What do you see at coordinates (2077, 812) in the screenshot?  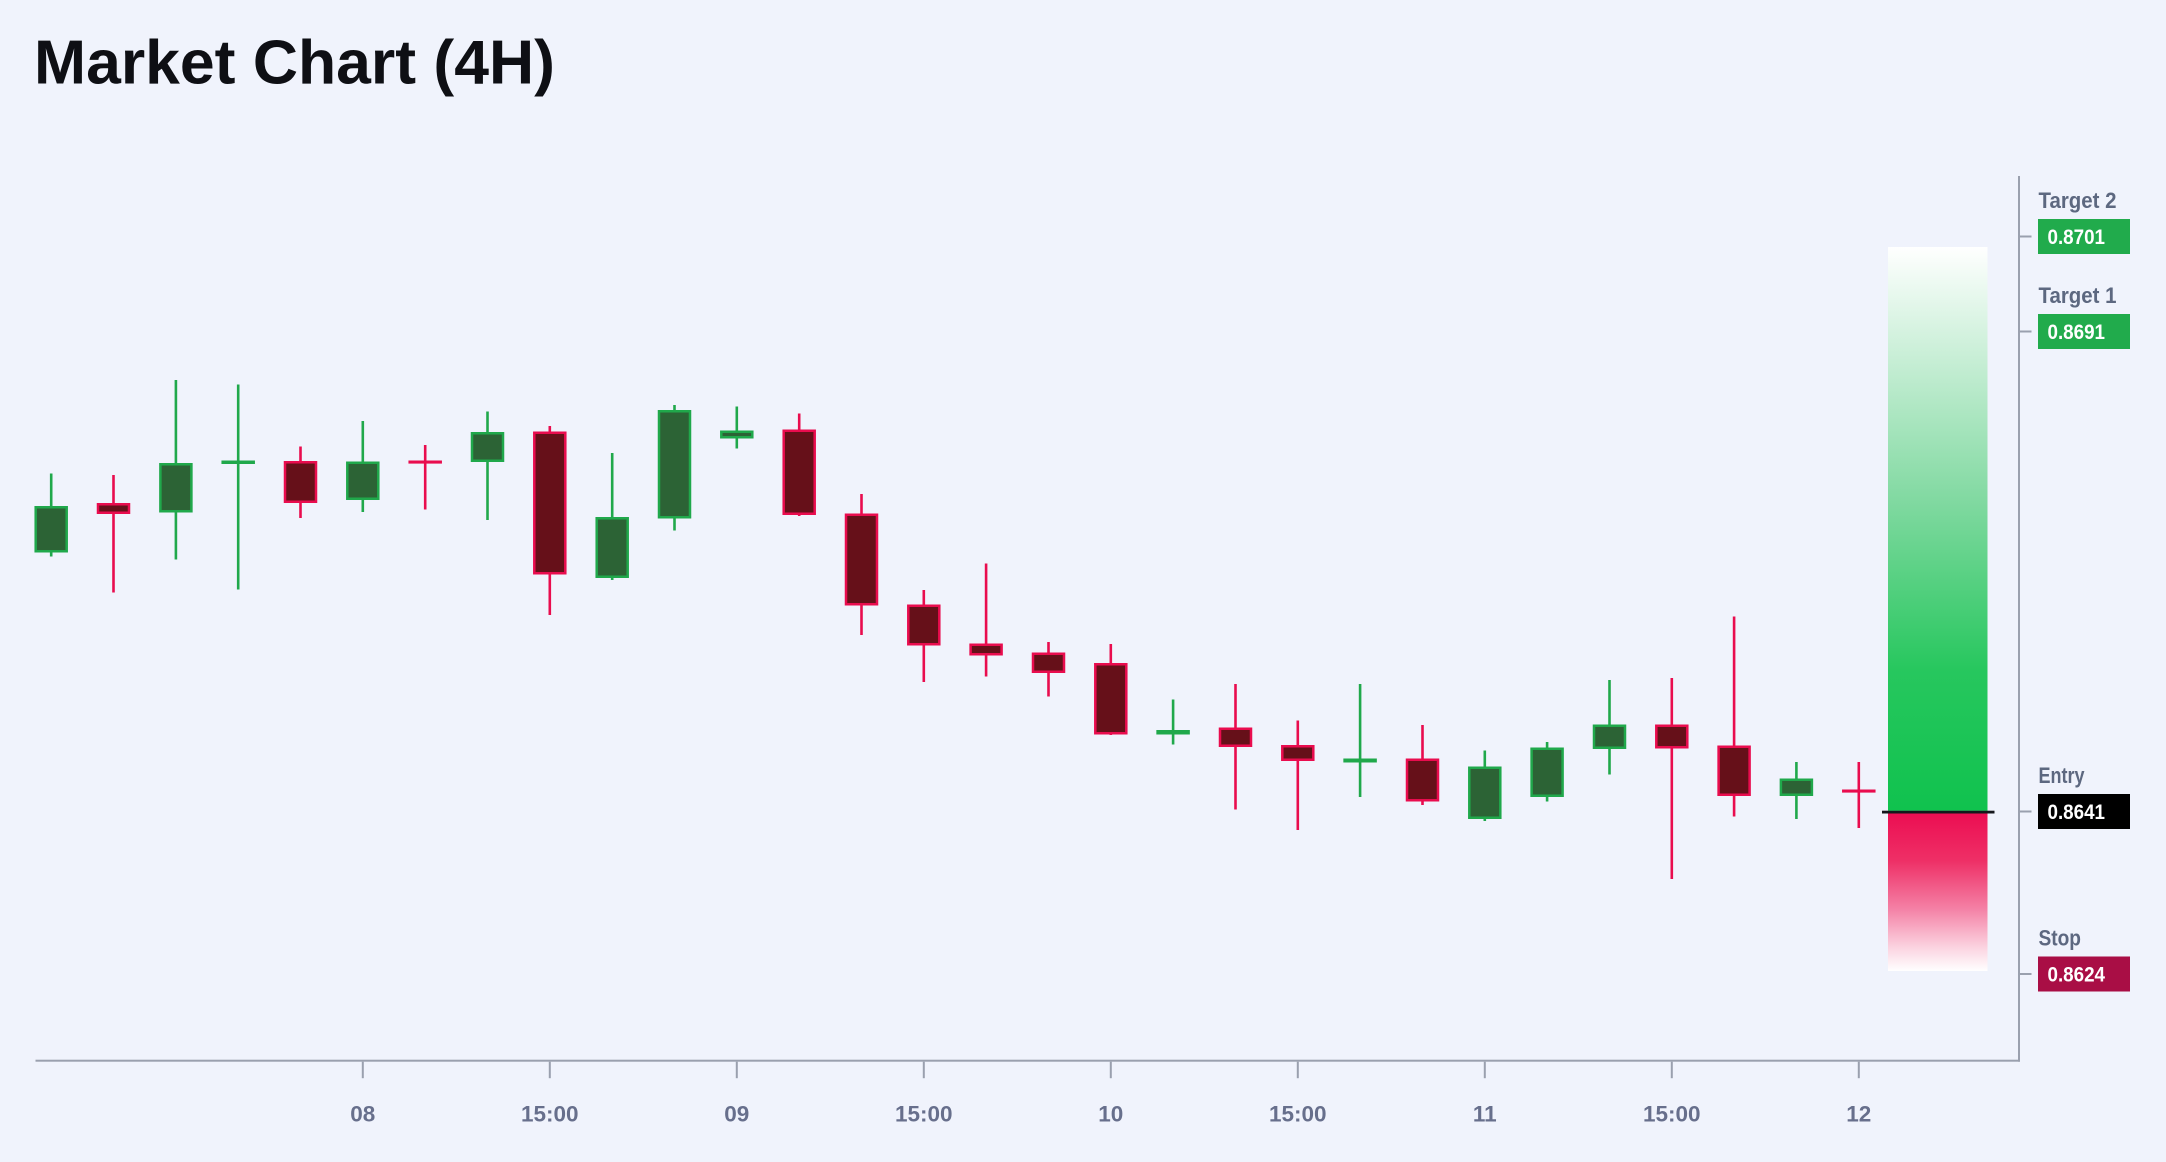 I see `svg-text: 0.8641` at bounding box center [2077, 812].